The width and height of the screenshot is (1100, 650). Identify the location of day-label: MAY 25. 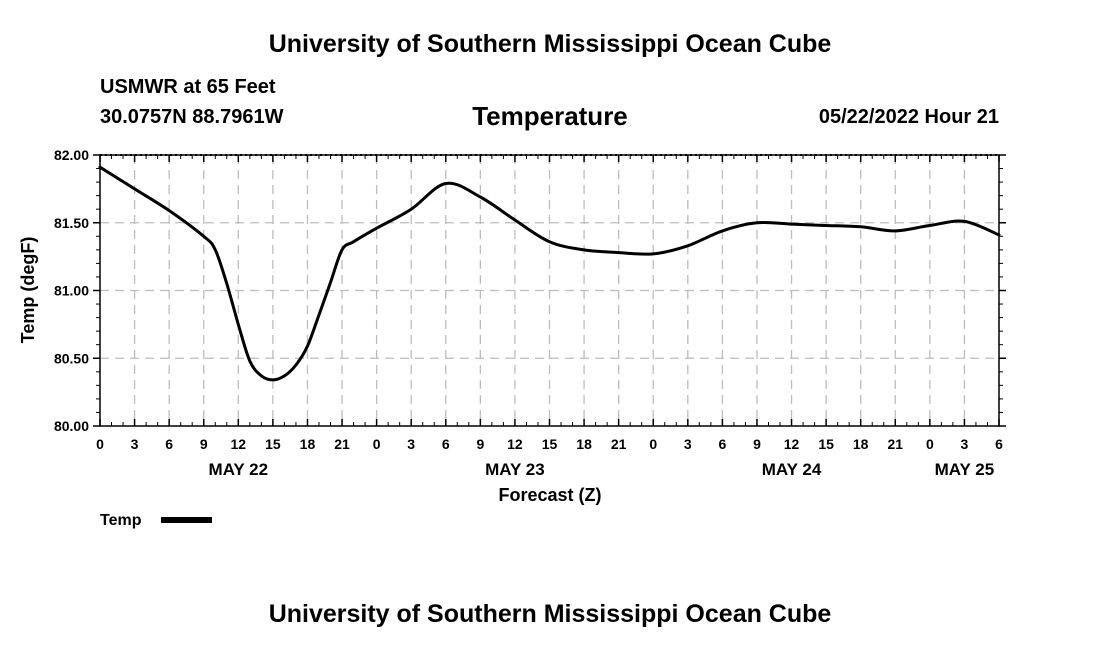
(965, 469).